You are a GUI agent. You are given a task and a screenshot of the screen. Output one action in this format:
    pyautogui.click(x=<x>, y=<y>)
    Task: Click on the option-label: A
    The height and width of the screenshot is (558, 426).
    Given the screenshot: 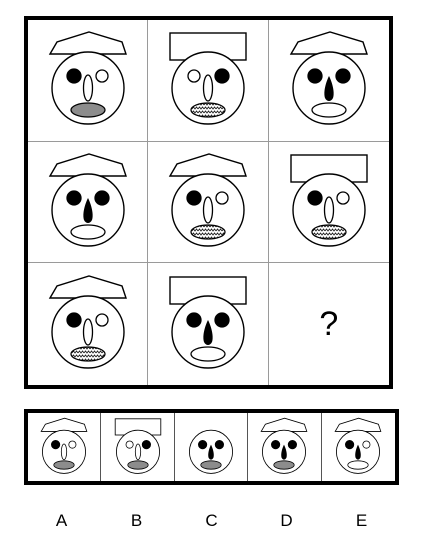 What is the action you would take?
    pyautogui.click(x=61, y=520)
    